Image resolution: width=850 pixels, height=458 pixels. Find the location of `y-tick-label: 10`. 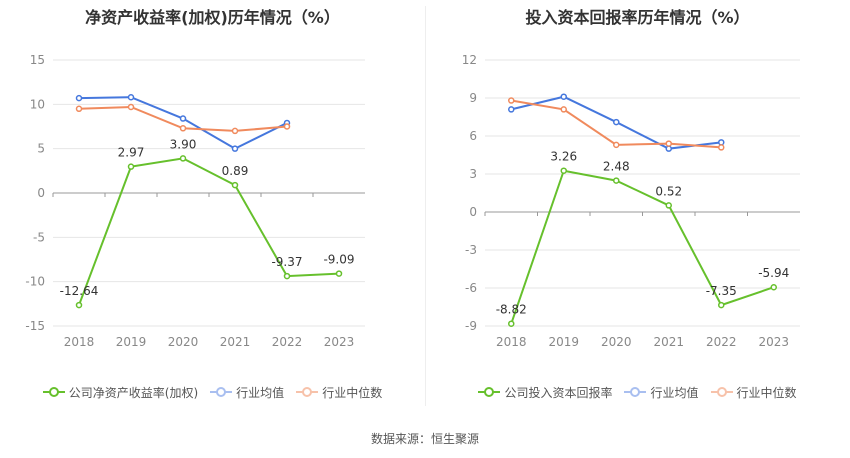

y-tick-label: 10 is located at coordinates (37, 104).